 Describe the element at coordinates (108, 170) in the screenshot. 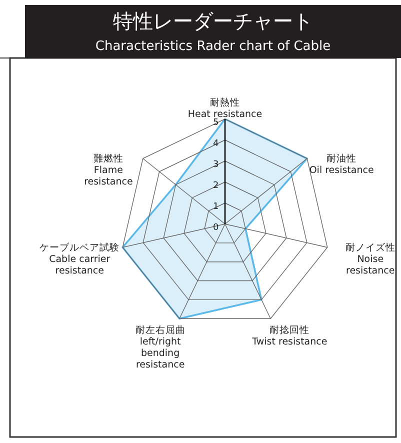

I see `spoke-label: 難燃性 Flame resistance` at that location.